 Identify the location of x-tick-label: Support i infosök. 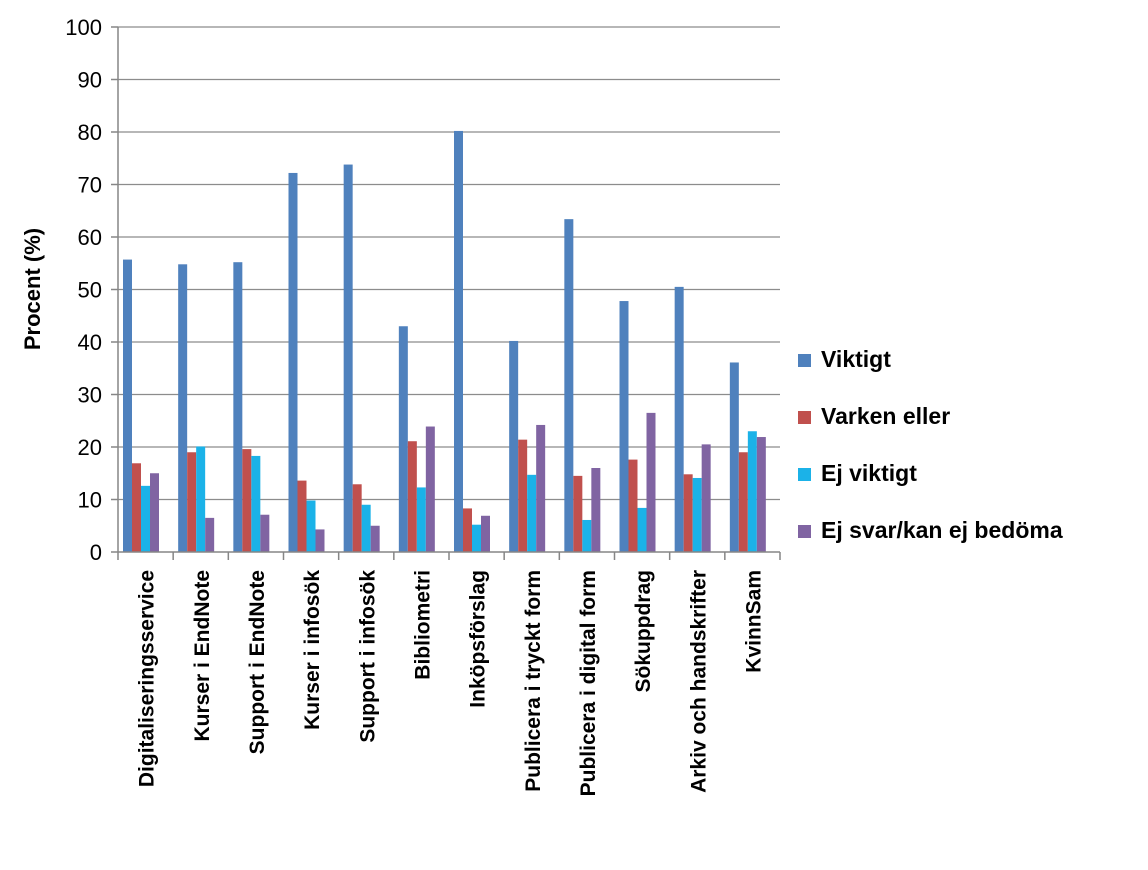
(367, 656).